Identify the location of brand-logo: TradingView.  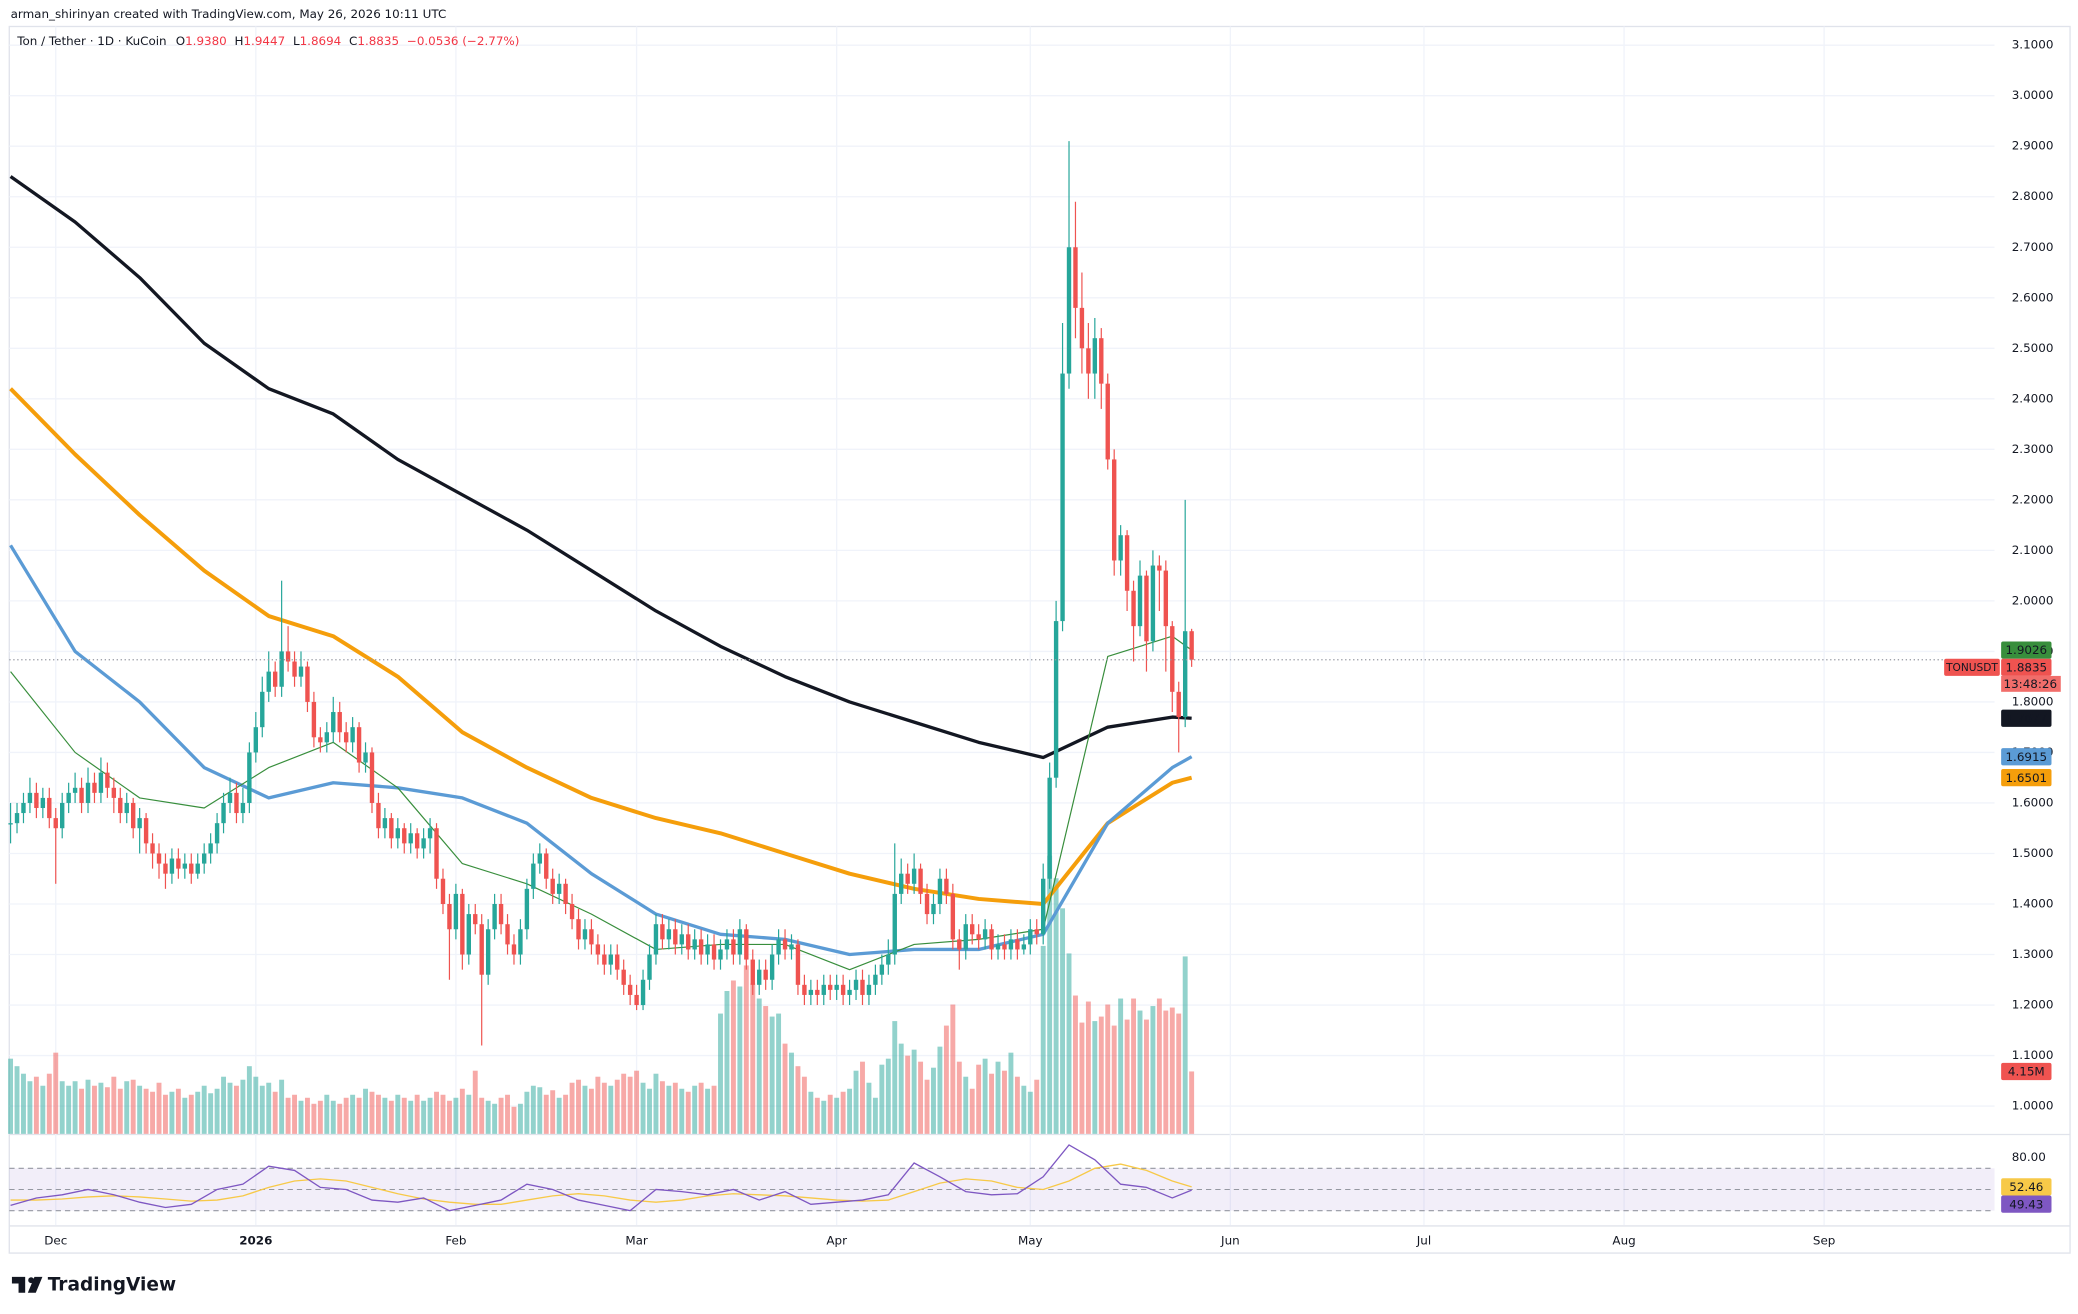
(93, 1284).